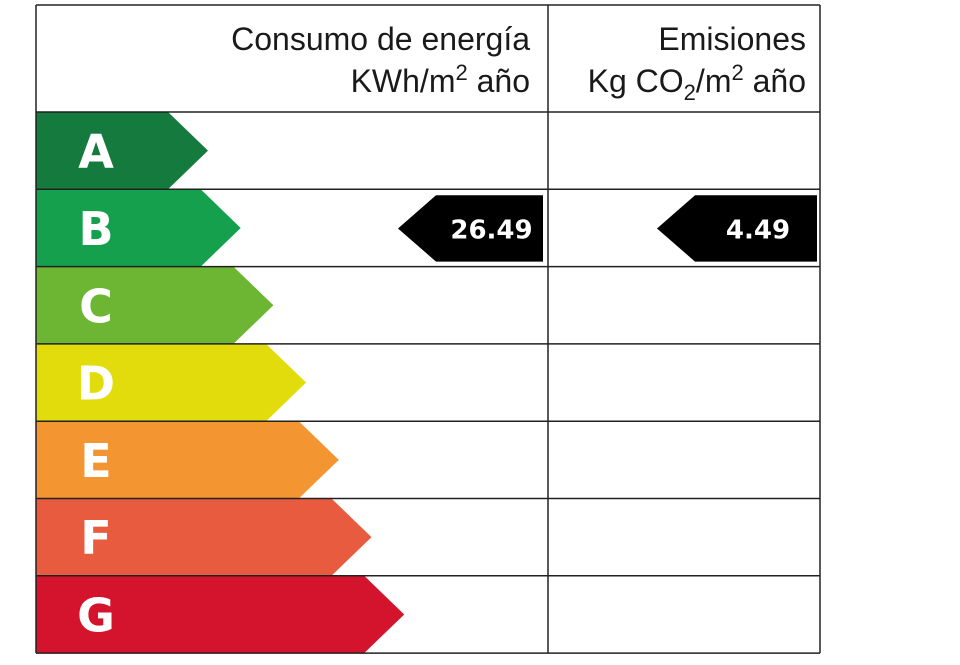  Describe the element at coordinates (96, 152) in the screenshot. I see `rating-letter-a: A` at that location.